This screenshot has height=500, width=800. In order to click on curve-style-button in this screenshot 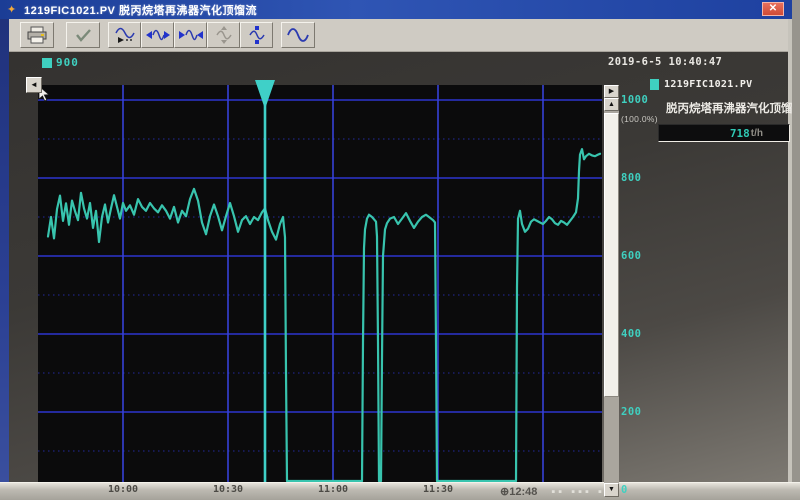, I will do `click(298, 35)`.